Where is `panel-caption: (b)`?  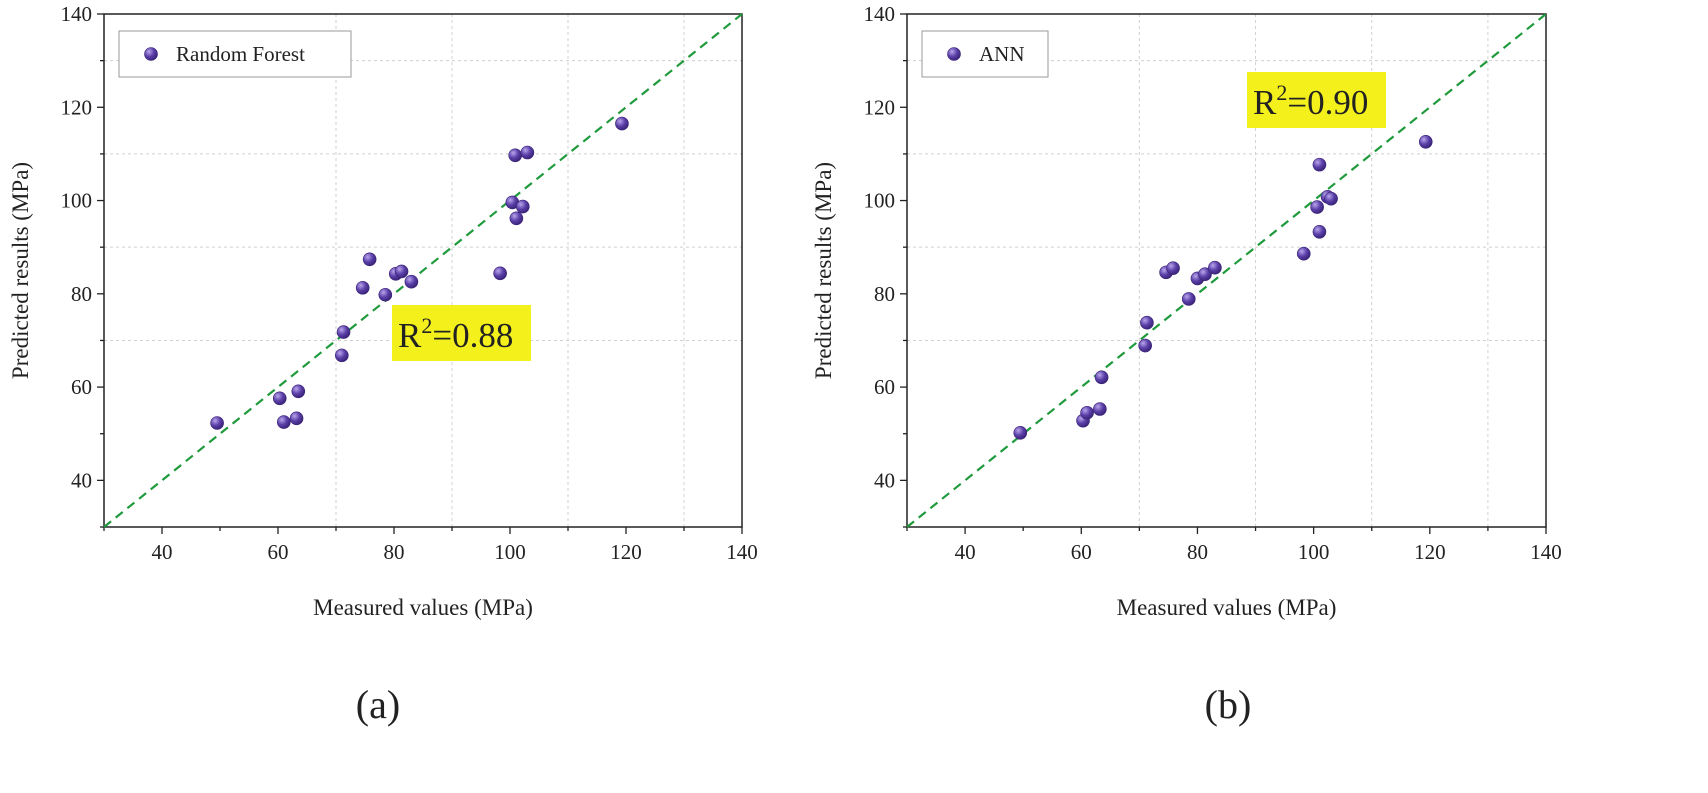
panel-caption: (b) is located at coordinates (1228, 704).